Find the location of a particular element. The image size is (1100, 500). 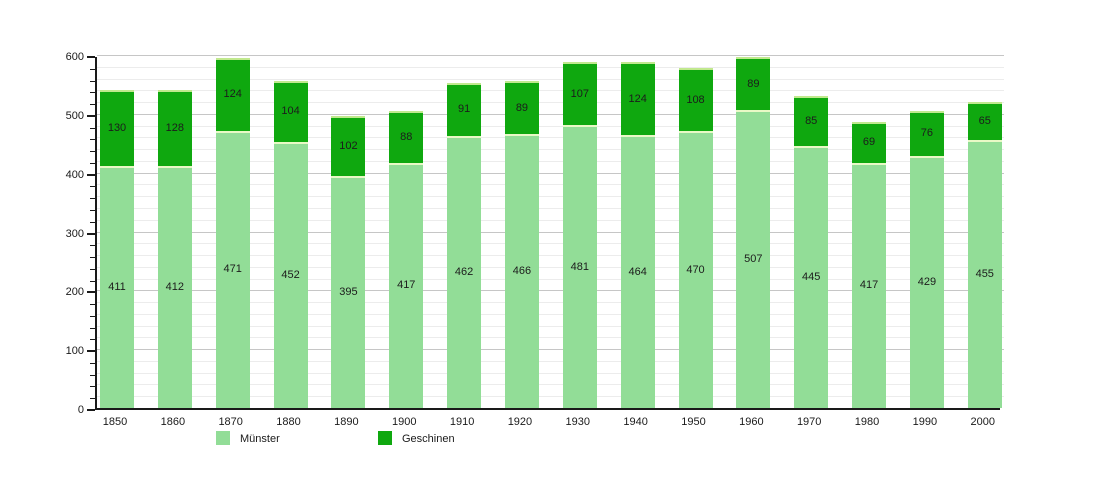

x-axis-label-1870: 1870 is located at coordinates (230, 422).